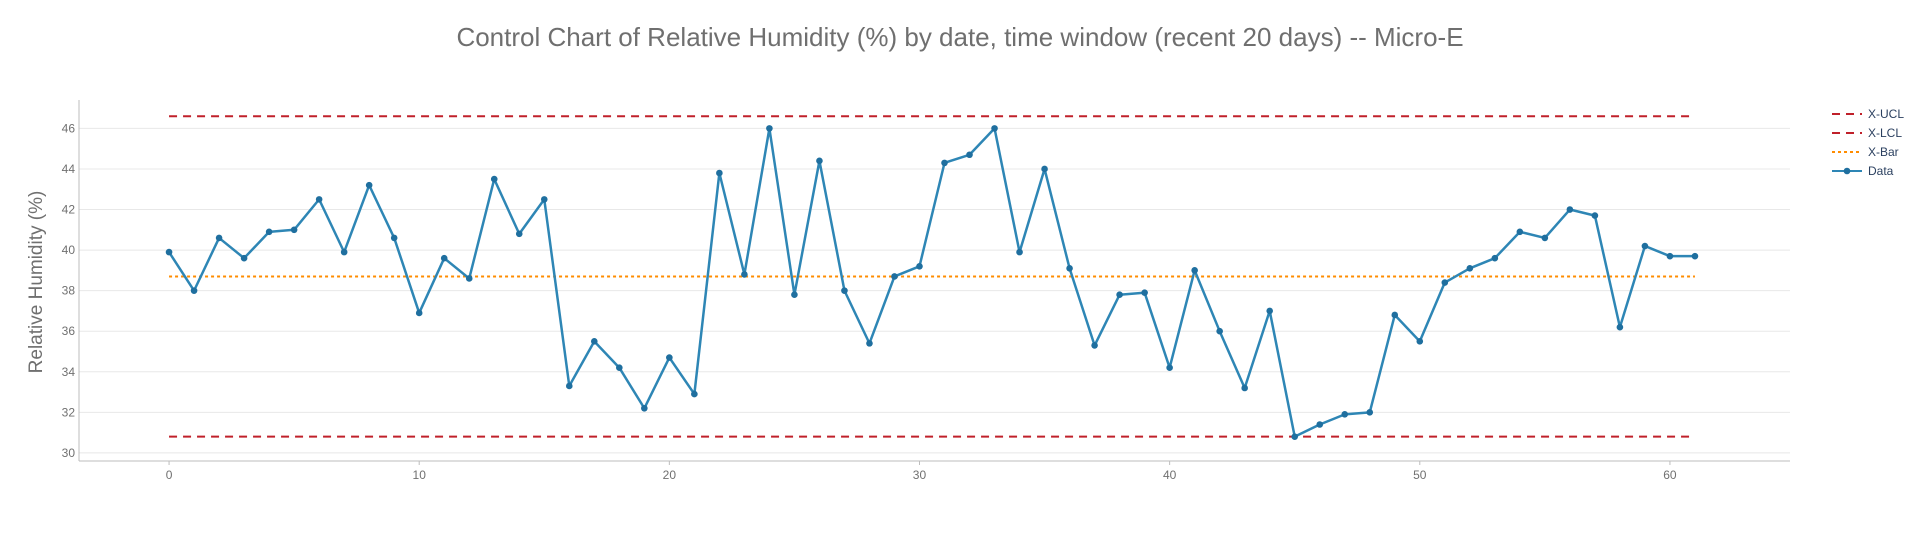 The width and height of the screenshot is (1920, 540). Describe the element at coordinates (1868, 142) in the screenshot. I see `legend: X-UCL X-LCL X-Bar Data` at that location.